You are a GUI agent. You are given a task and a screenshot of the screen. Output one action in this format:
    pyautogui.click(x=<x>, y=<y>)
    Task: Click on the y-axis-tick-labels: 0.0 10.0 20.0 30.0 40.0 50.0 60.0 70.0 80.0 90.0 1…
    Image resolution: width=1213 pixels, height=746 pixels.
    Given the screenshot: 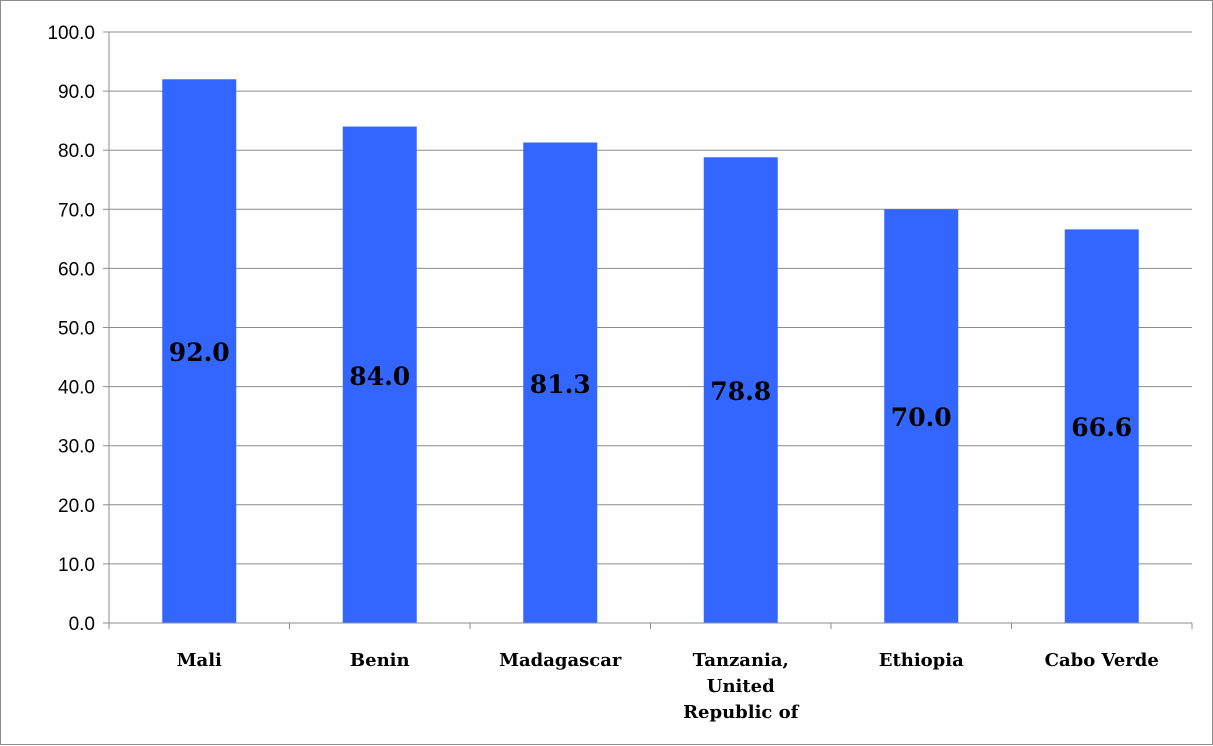 What is the action you would take?
    pyautogui.click(x=71, y=329)
    